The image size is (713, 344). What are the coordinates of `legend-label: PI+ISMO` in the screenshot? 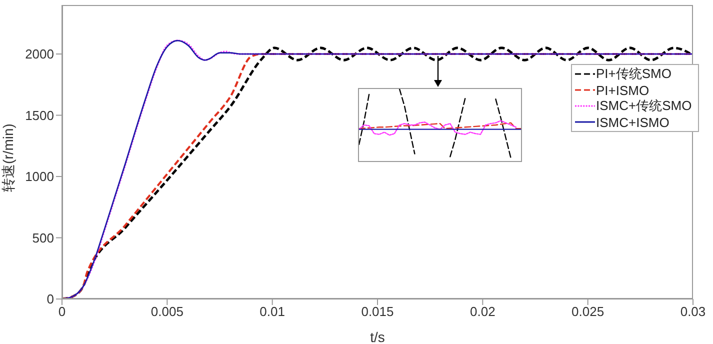 It's located at (623, 90).